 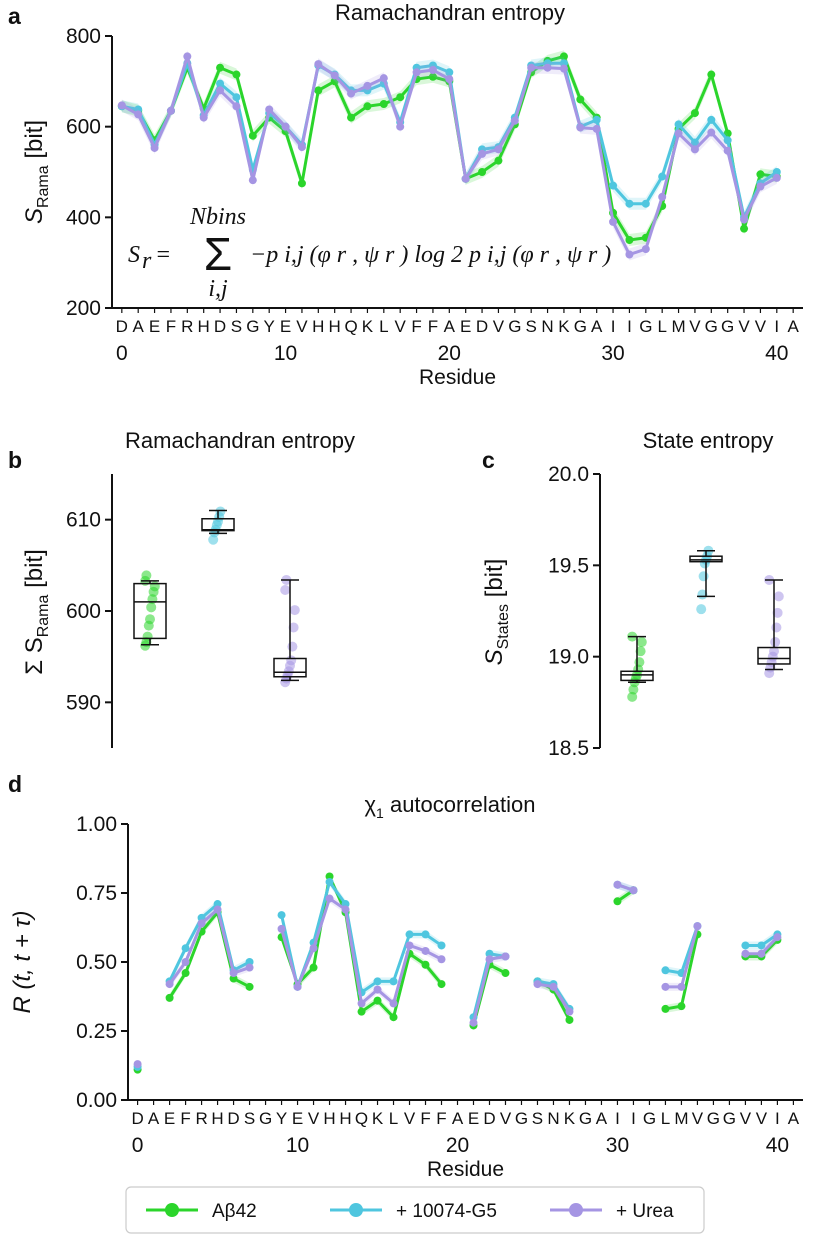 I want to click on panel-c-letter: c, so click(x=488, y=460).